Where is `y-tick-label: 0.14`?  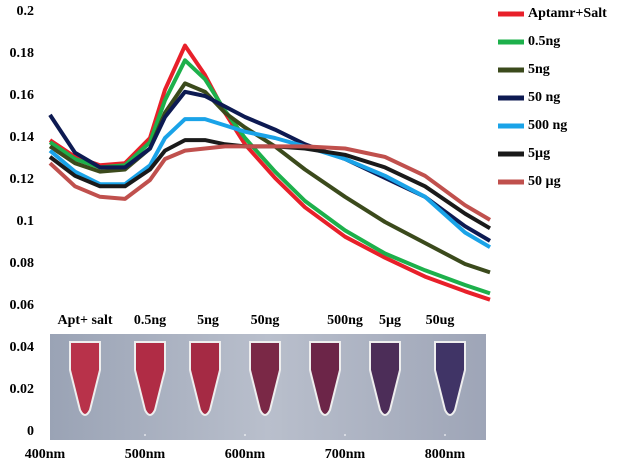
y-tick-label: 0.14 is located at coordinates (22, 137).